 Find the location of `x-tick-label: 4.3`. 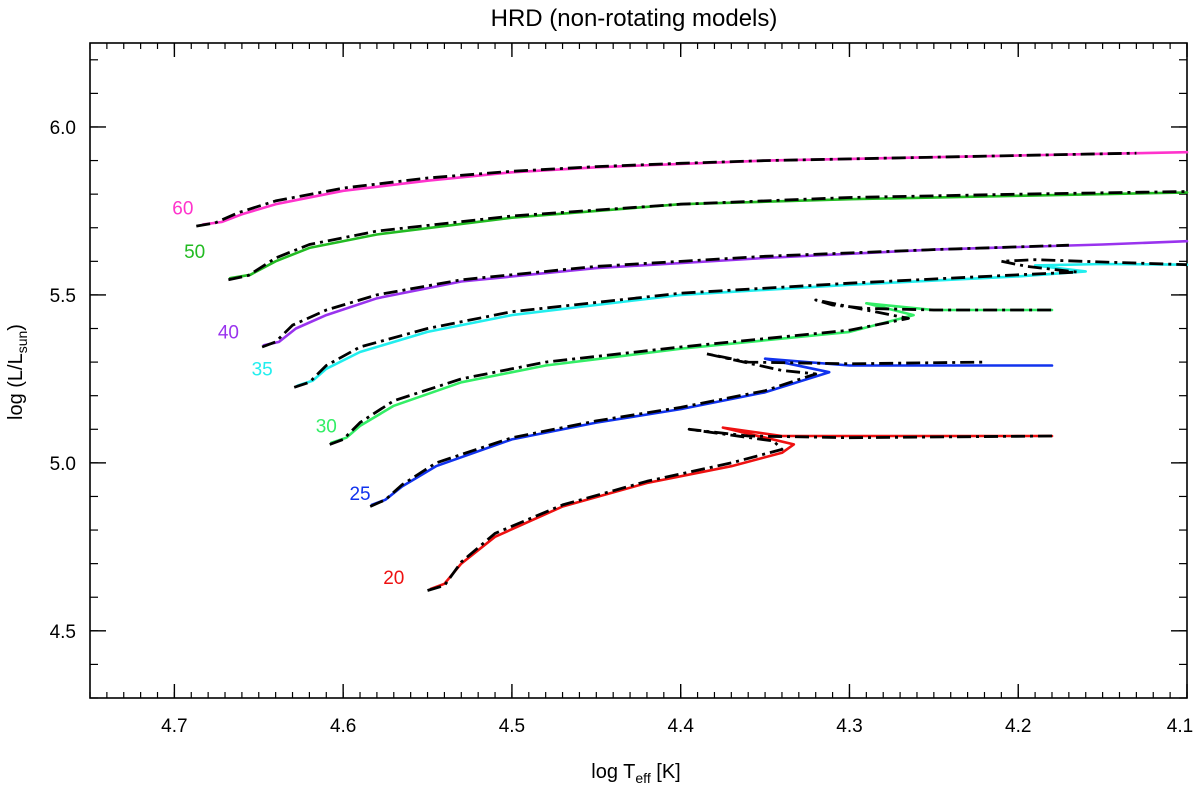

x-tick-label: 4.3 is located at coordinates (849, 726).